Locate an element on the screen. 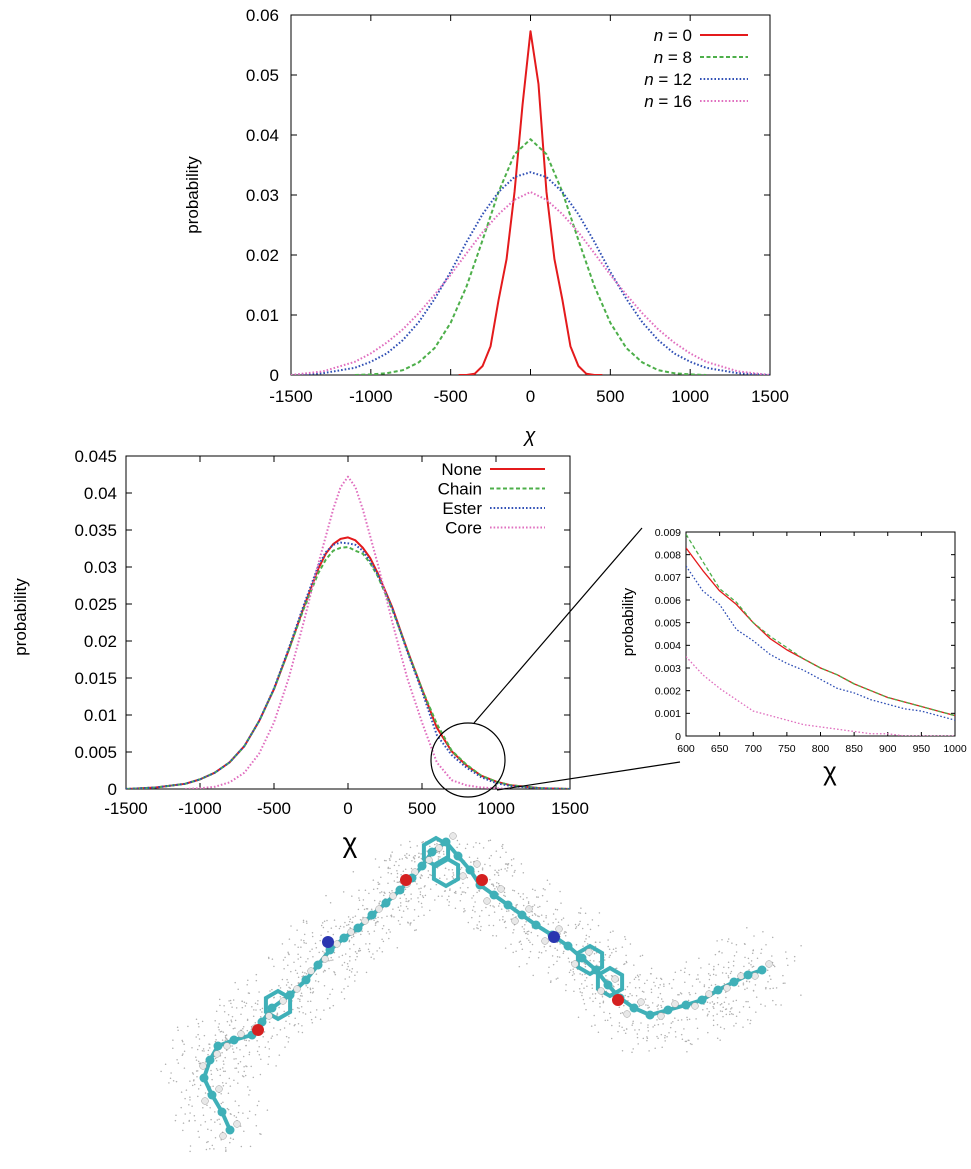 The width and height of the screenshot is (971, 1169). series-line-ester is located at coordinates (348, 665).